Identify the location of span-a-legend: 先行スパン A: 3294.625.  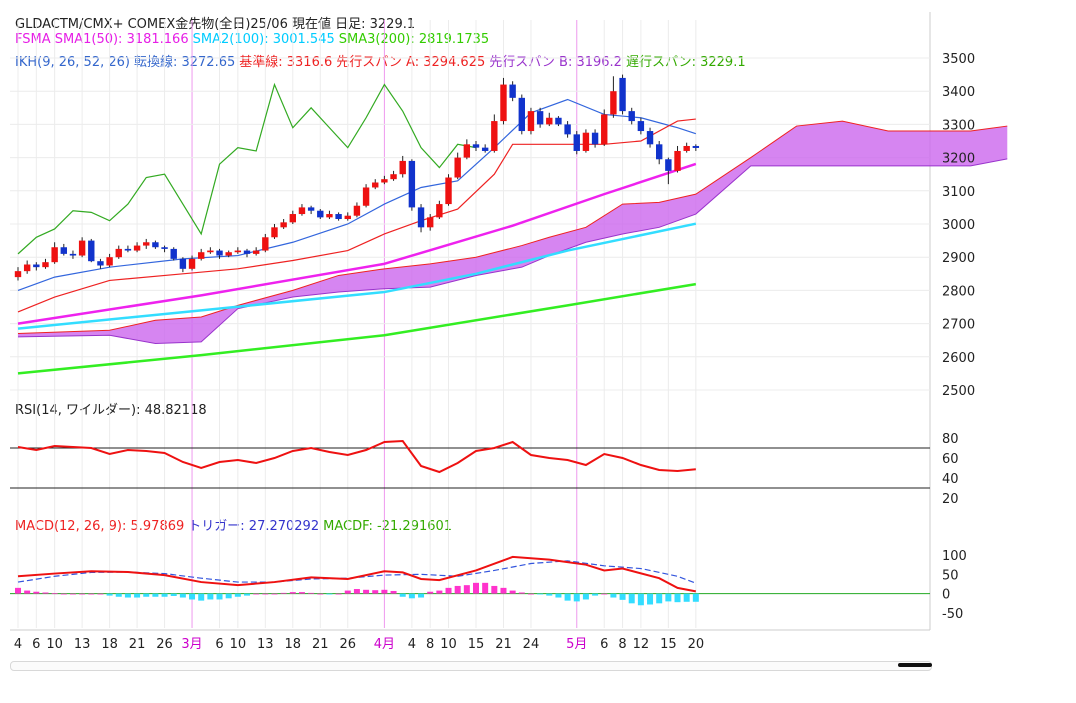
(411, 62).